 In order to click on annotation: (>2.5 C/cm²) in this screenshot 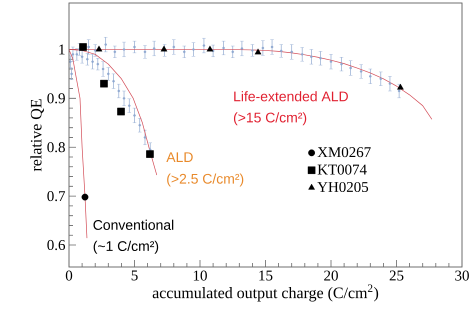, I will do `click(205, 179)`.